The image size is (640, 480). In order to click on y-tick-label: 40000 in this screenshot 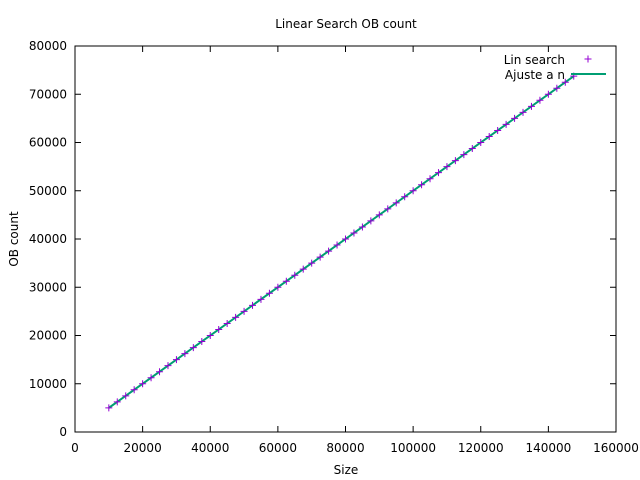, I will do `click(48, 239)`.